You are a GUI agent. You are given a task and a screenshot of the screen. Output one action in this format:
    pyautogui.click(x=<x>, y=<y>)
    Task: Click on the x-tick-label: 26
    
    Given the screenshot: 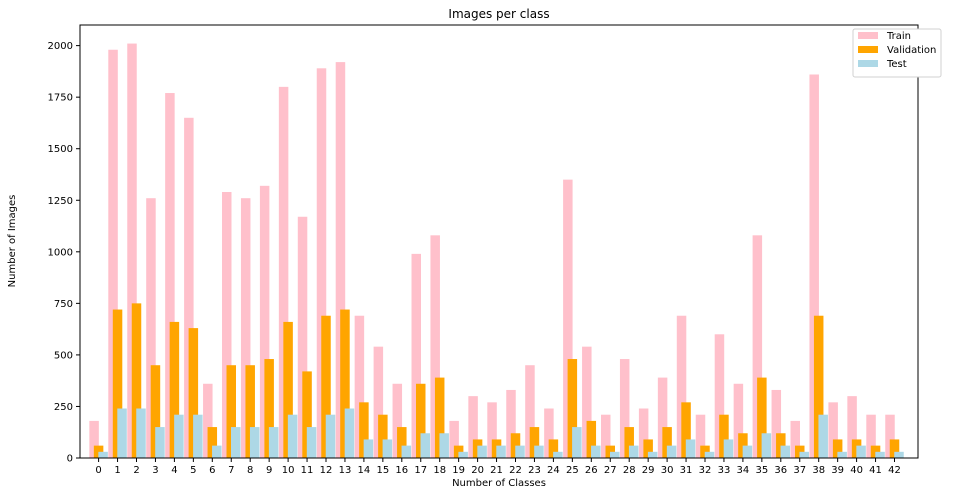 What is the action you would take?
    pyautogui.click(x=591, y=470)
    